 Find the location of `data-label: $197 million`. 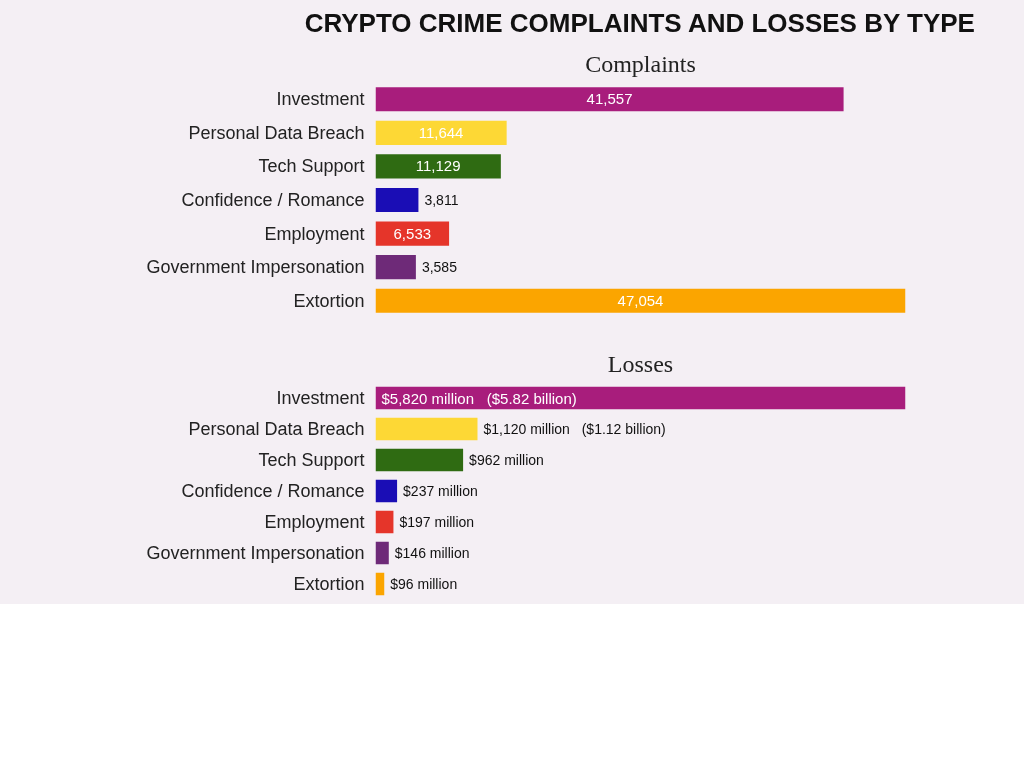

data-label: $197 million is located at coordinates (437, 522).